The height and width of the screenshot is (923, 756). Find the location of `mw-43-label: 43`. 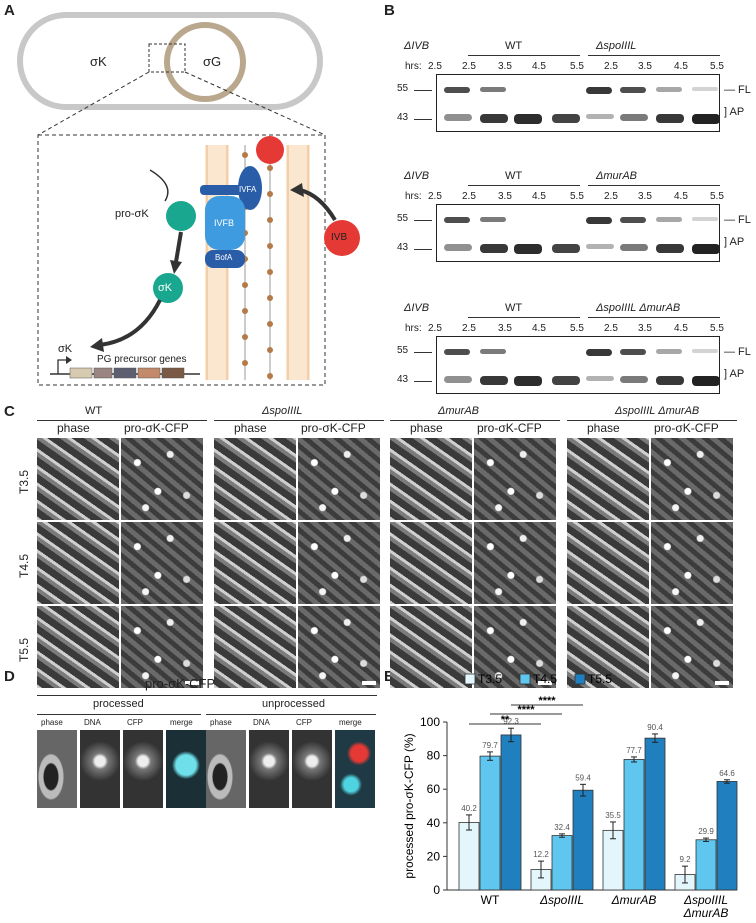

mw-43-label: 43 is located at coordinates (403, 117).